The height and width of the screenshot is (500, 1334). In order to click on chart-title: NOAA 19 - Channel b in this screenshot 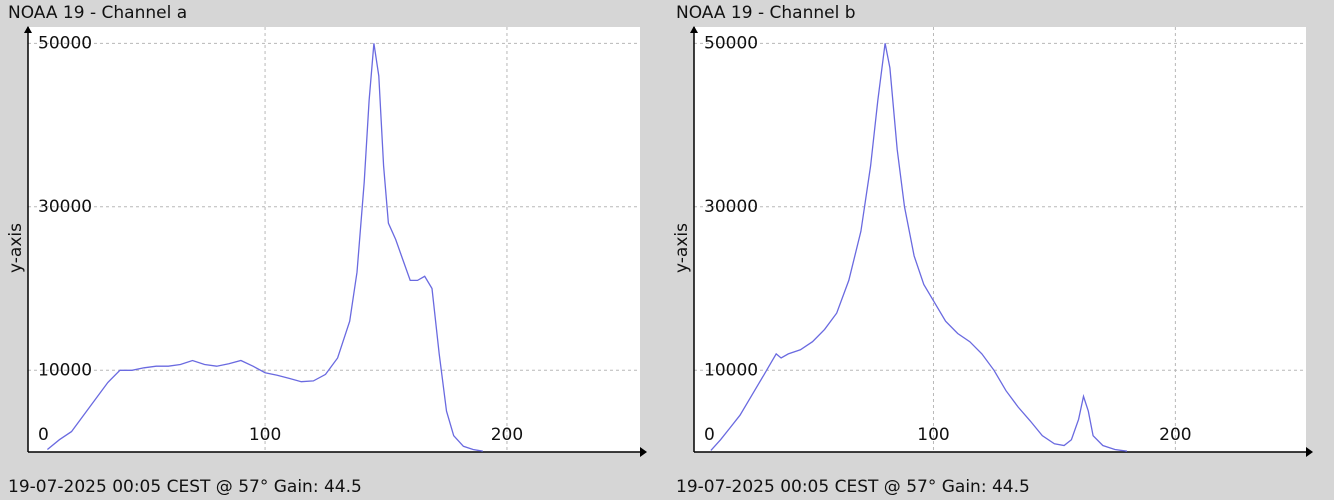, I will do `click(766, 13)`.